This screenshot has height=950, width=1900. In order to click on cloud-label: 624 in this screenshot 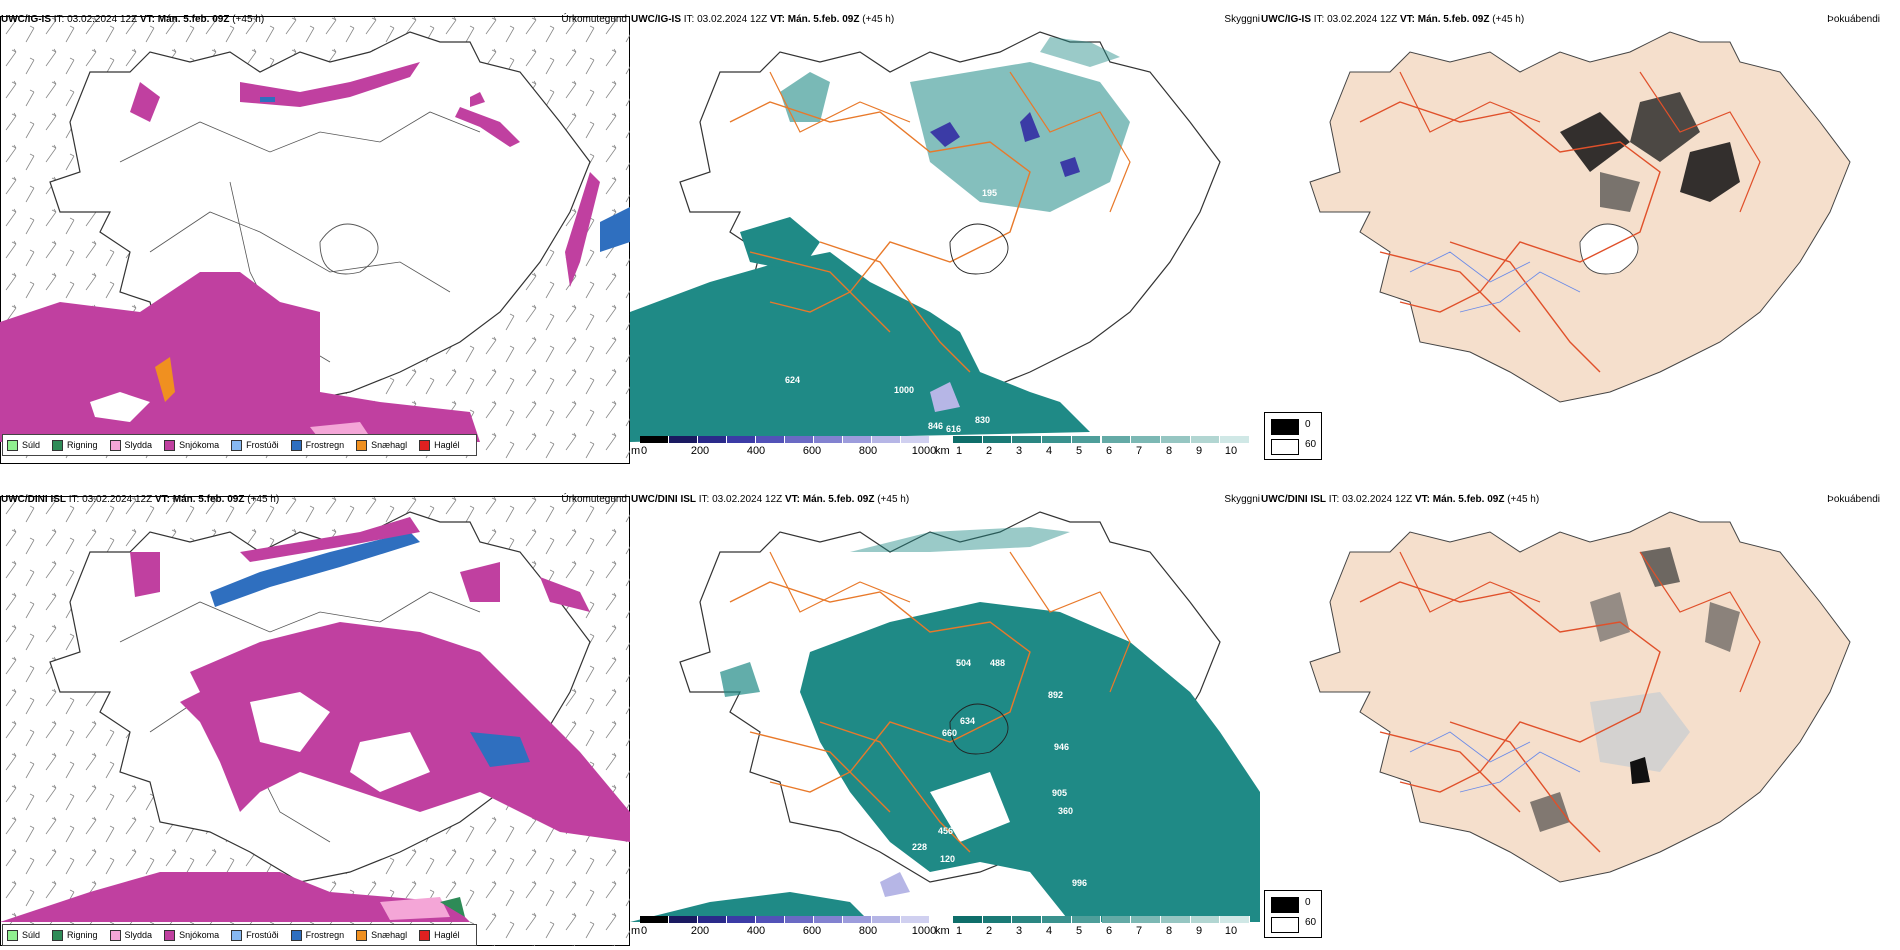, I will do `click(793, 380)`.